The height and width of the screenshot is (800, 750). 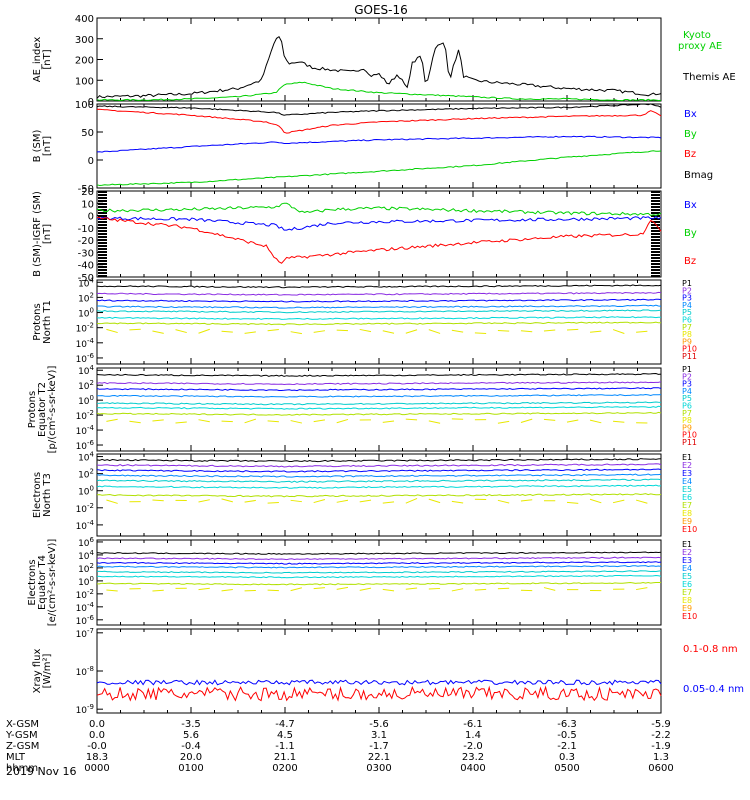 I want to click on legend-p5: P5, so click(x=687, y=312).